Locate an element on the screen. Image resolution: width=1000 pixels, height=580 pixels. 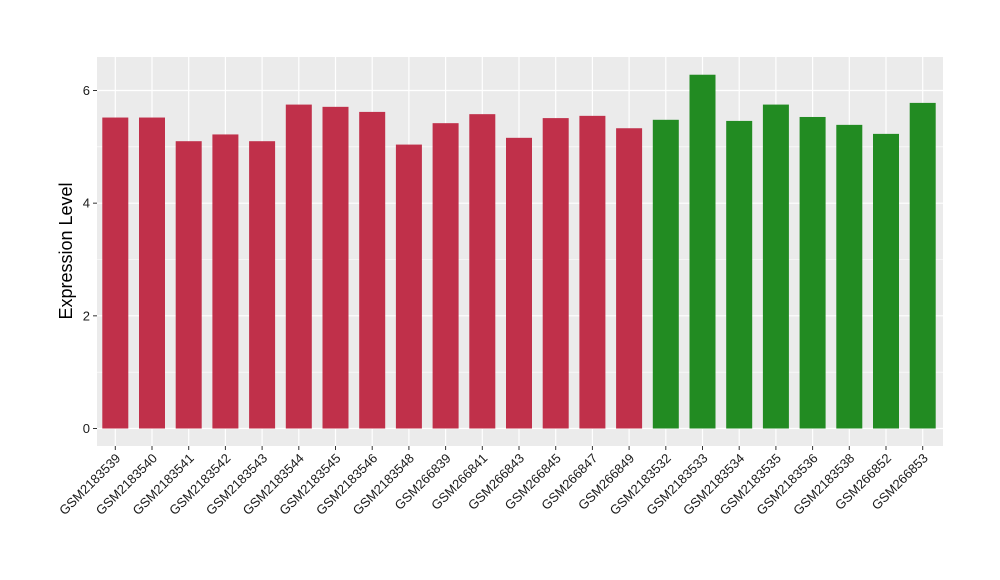
bar-GSM2183538 is located at coordinates (849, 276).